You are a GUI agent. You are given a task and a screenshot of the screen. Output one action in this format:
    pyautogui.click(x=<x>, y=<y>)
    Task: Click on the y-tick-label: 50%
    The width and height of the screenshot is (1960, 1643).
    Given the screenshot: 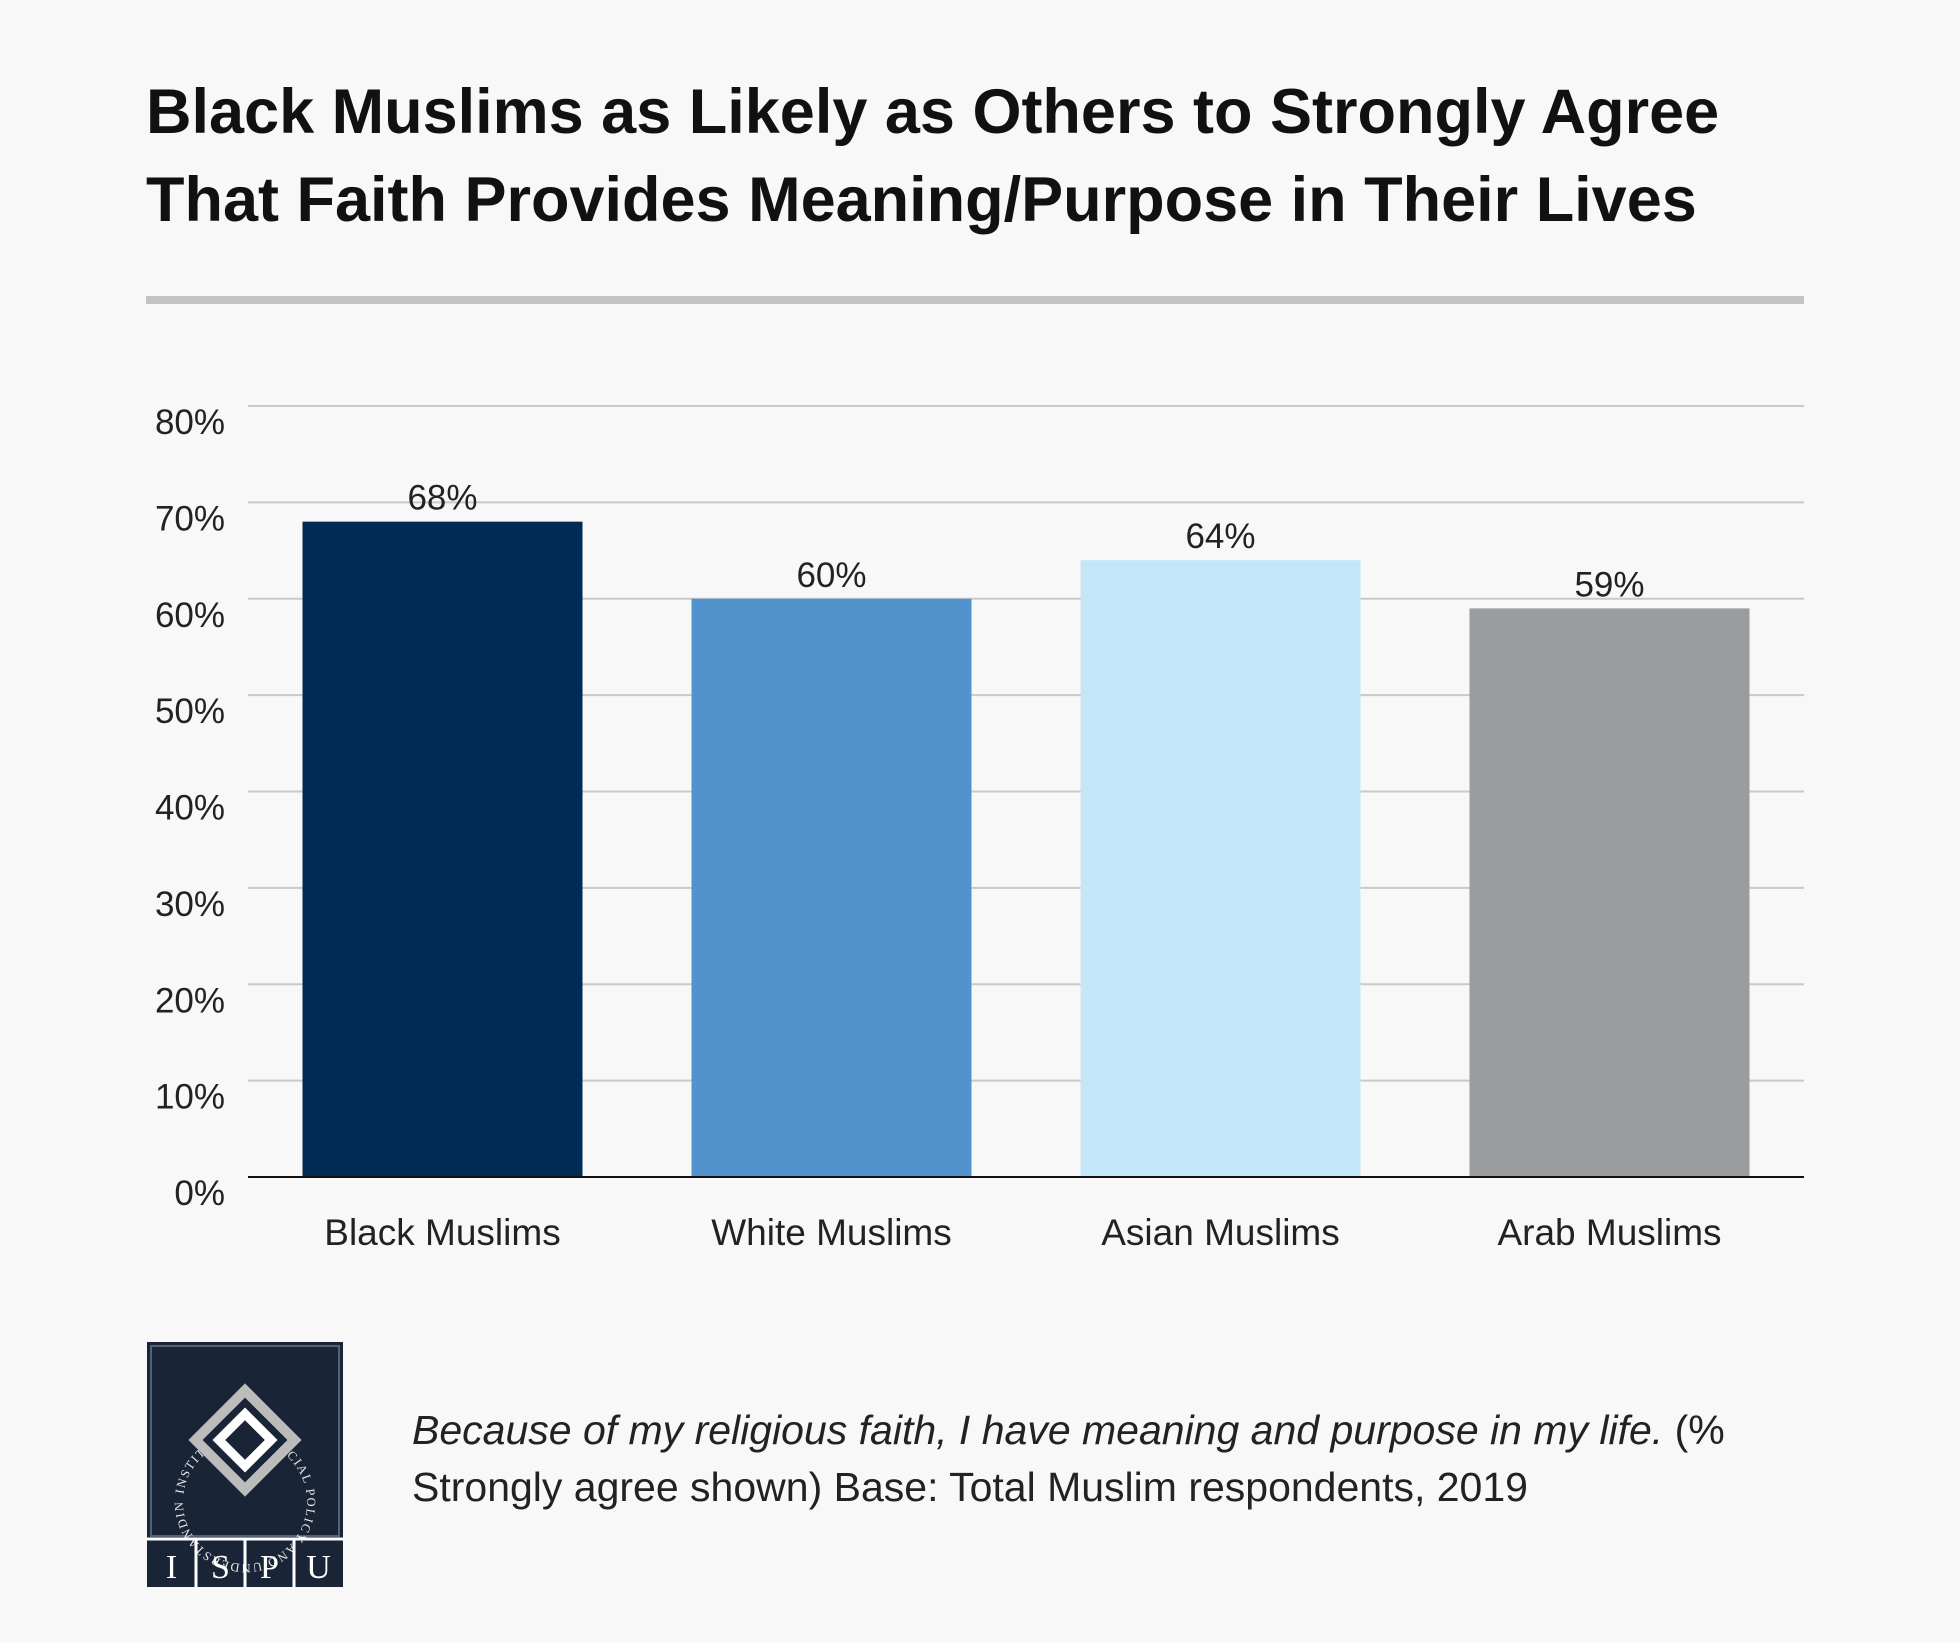 What is the action you would take?
    pyautogui.click(x=190, y=711)
    